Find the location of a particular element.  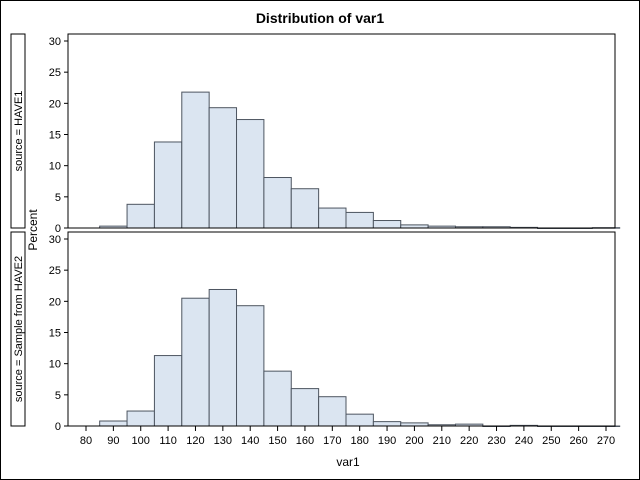

x-tick-label: 260 is located at coordinates (578, 441).